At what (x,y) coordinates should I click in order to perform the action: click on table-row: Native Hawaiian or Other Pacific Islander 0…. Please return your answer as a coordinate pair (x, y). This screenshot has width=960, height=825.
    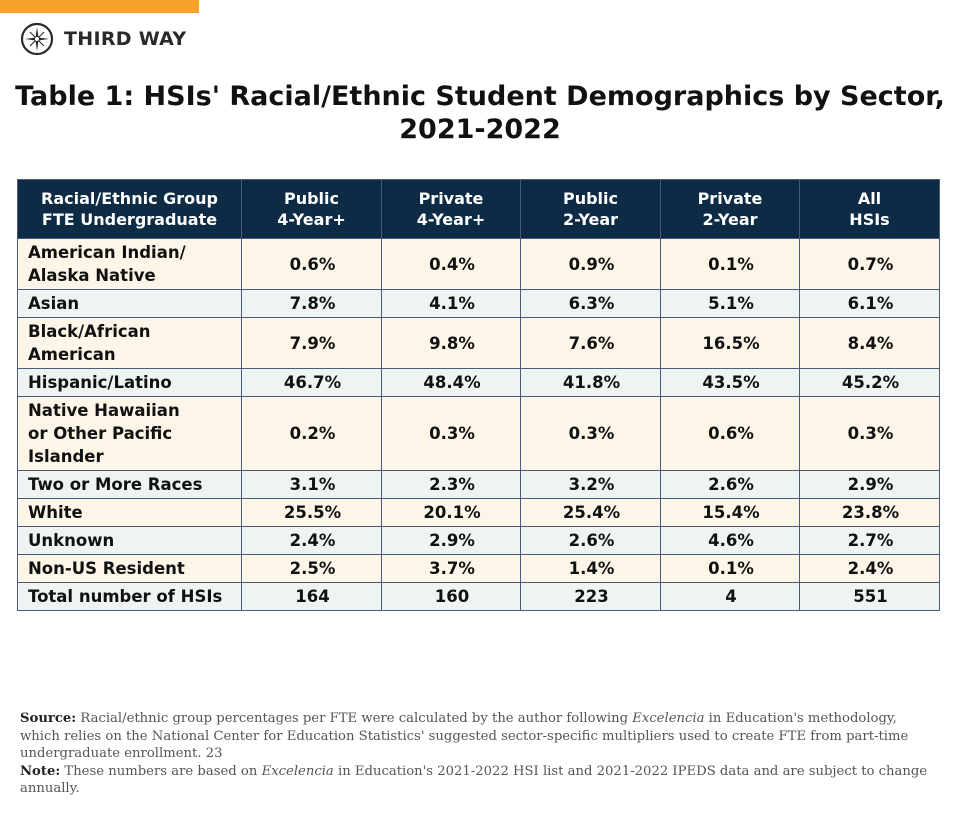
    Looking at the image, I should click on (478, 433).